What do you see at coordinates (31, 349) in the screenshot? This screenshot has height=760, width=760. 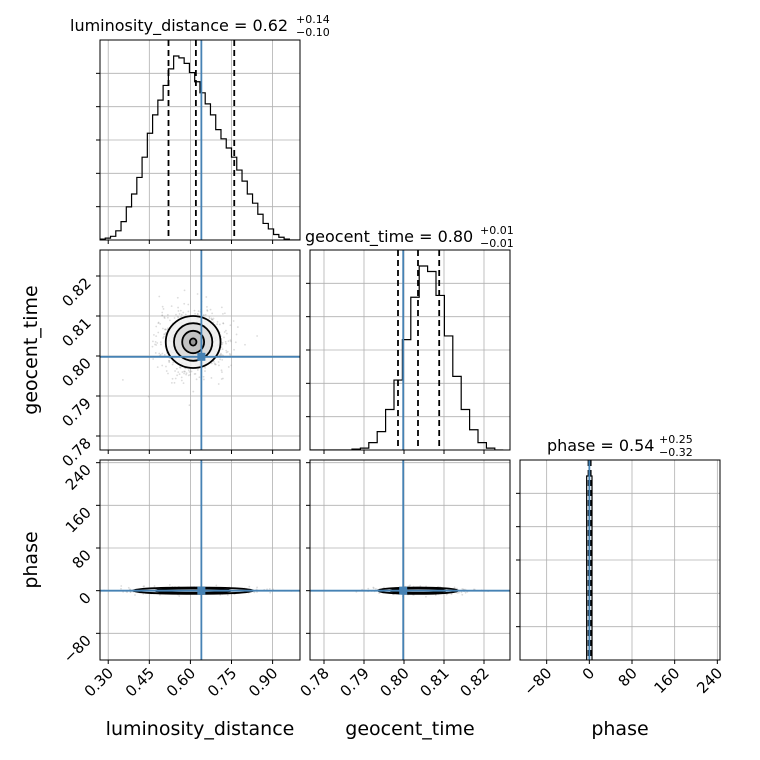 I see `ylabel-geocent-time: geocent_time` at bounding box center [31, 349].